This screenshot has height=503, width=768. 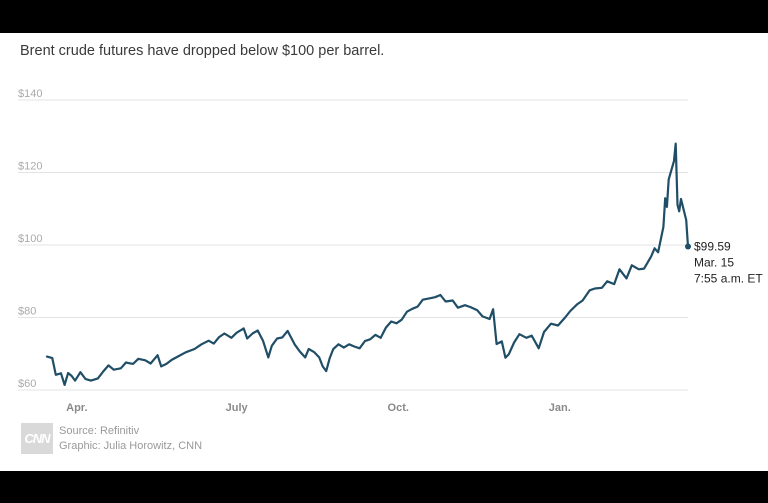 What do you see at coordinates (37, 438) in the screenshot?
I see `cnn-logo: CNN` at bounding box center [37, 438].